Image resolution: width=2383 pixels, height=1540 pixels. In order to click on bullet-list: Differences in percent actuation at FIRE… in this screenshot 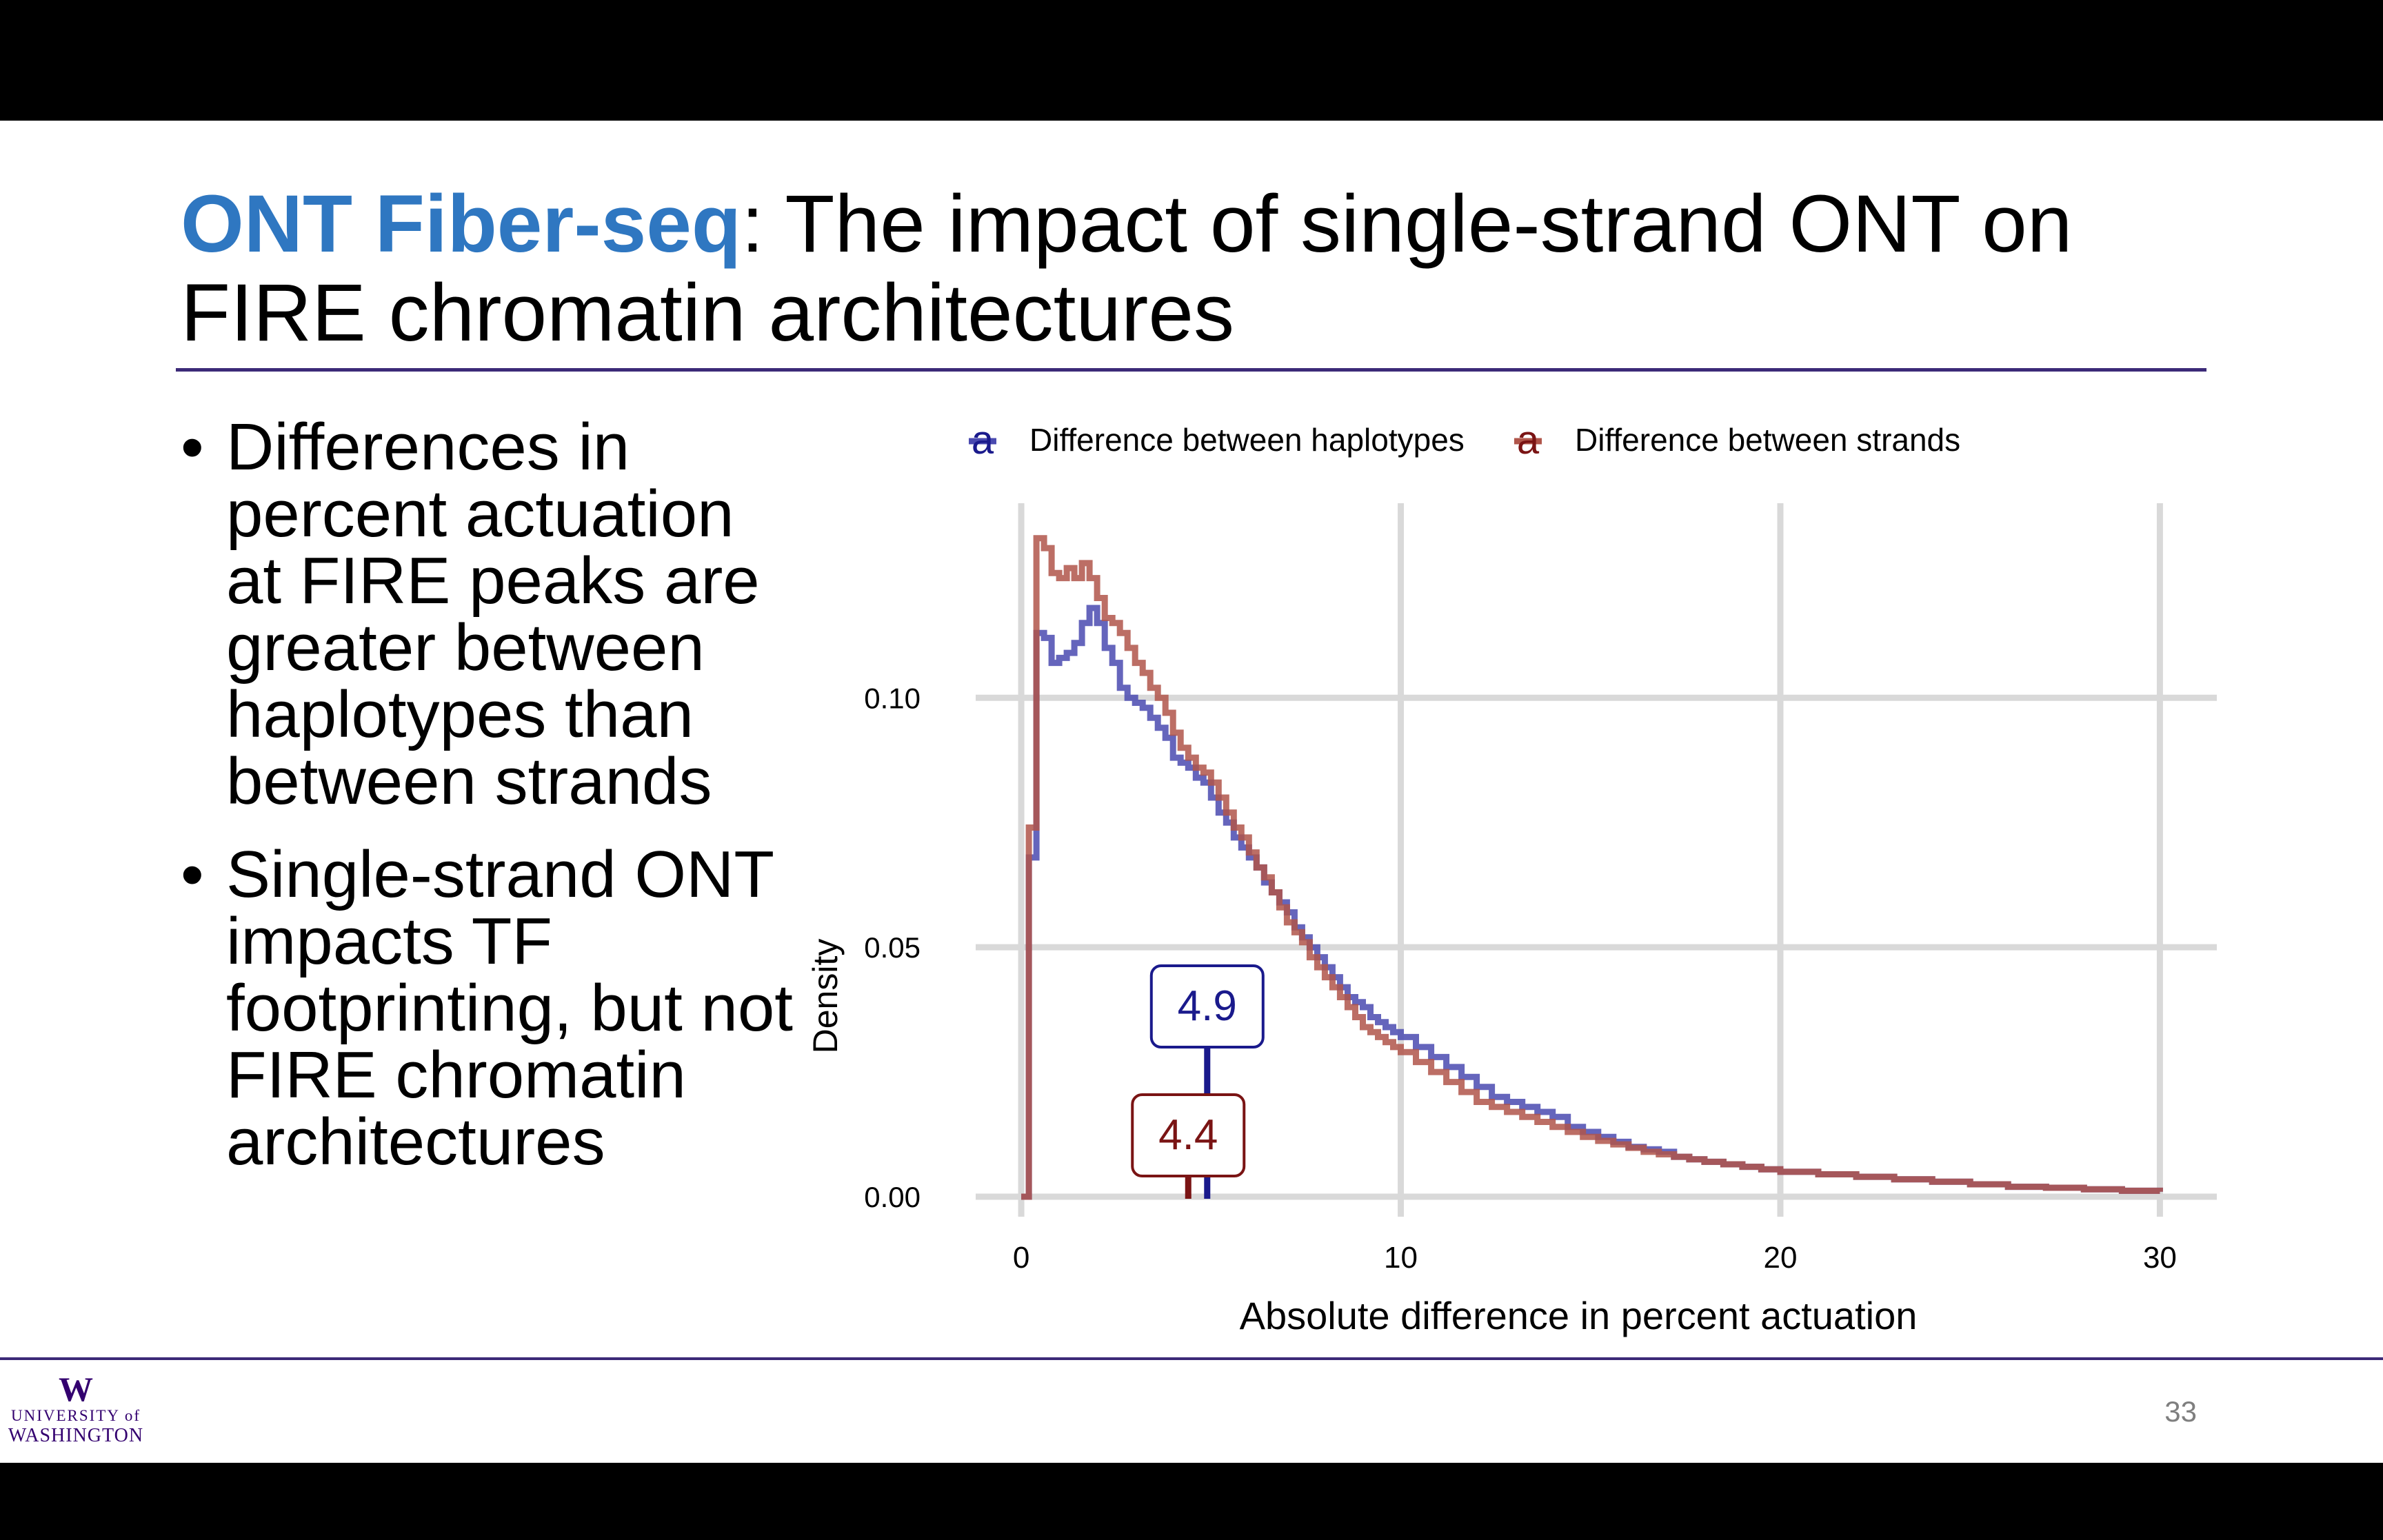, I will do `click(491, 808)`.